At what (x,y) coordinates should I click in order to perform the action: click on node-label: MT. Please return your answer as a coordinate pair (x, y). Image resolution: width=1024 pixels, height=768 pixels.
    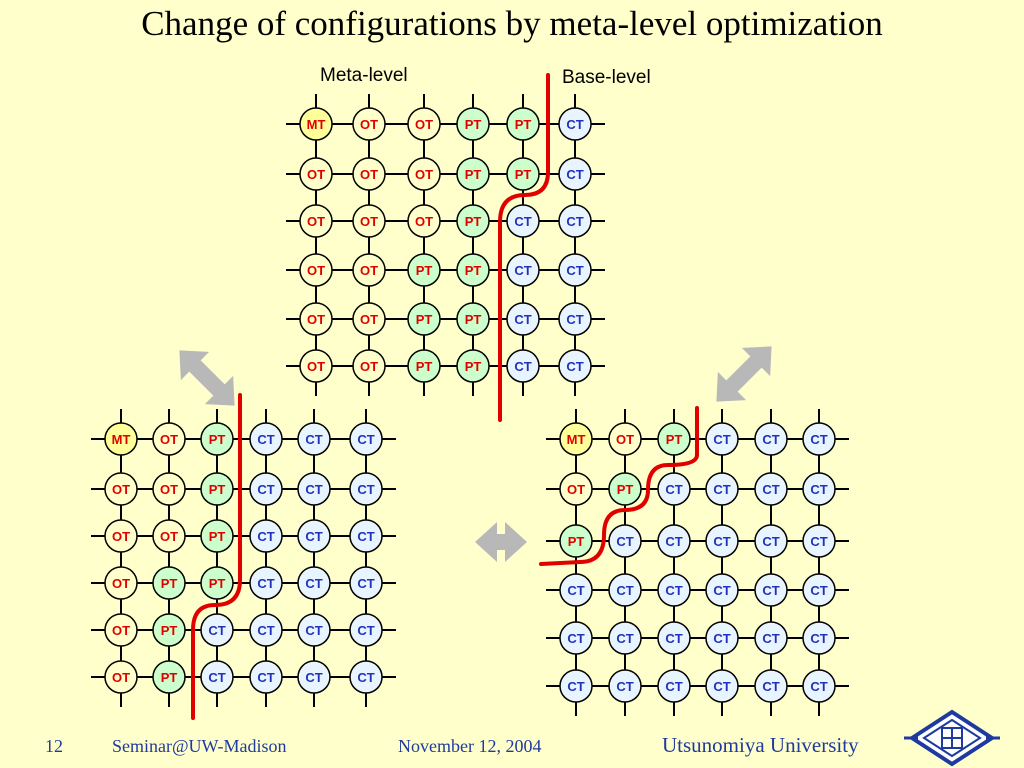
    Looking at the image, I should click on (121, 439).